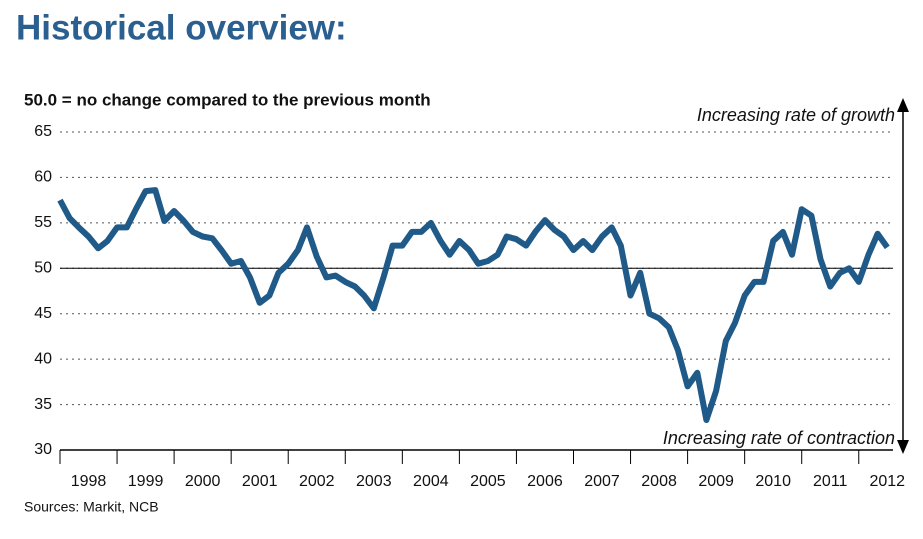 This screenshot has height=539, width=923. Describe the element at coordinates (488, 481) in the screenshot. I see `x-tick-label: 2005` at that location.